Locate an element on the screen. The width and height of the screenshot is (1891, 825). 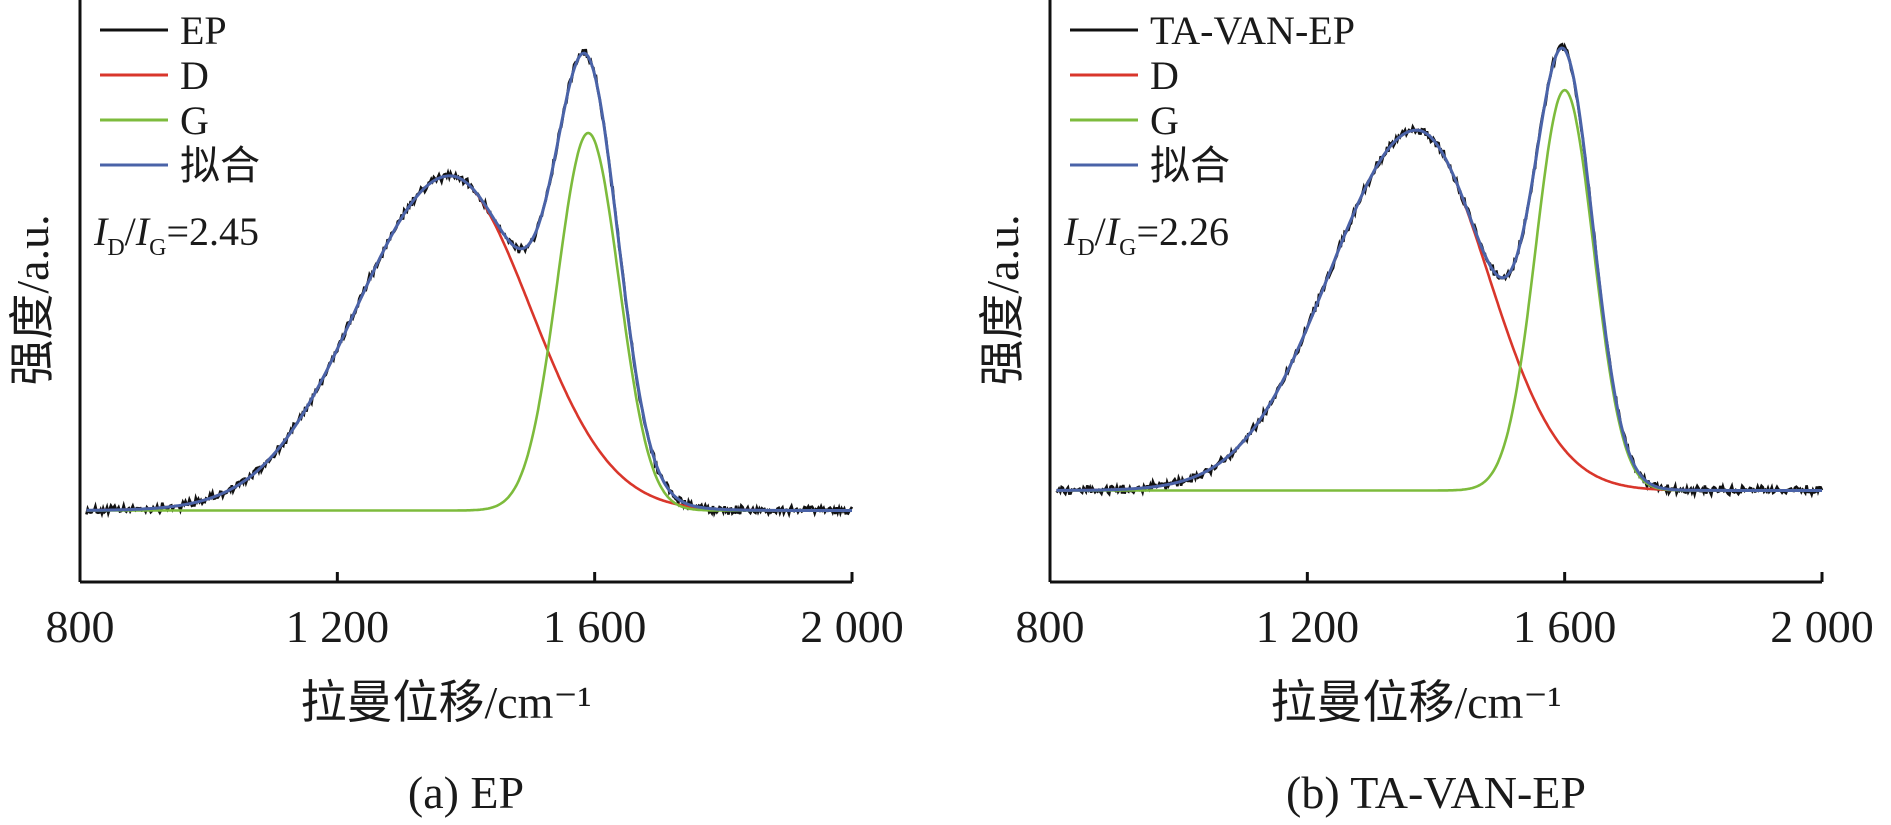
legend-label: TA-VAN-EP is located at coordinates (1252, 30).